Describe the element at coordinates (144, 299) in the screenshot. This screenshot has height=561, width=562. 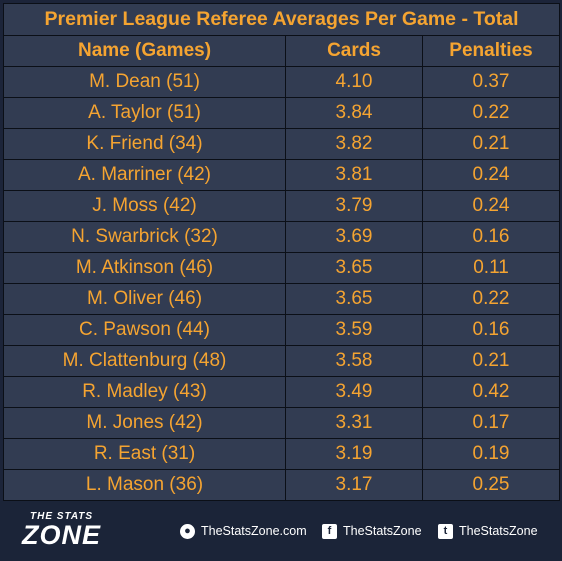
I see `referee-name-cell: M. Oliver (46)` at that location.